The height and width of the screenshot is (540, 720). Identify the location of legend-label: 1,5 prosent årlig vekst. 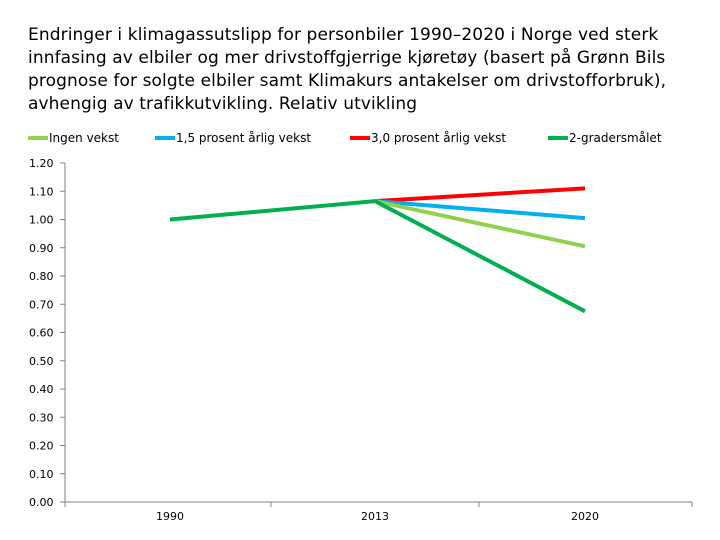
(243, 138).